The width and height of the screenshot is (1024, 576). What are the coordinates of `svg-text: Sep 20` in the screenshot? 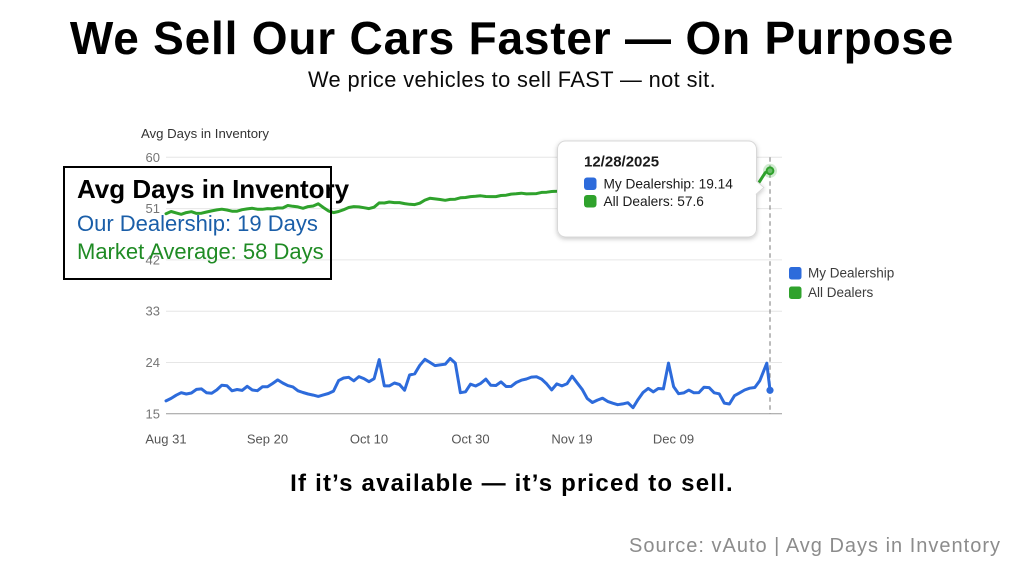 It's located at (267, 439).